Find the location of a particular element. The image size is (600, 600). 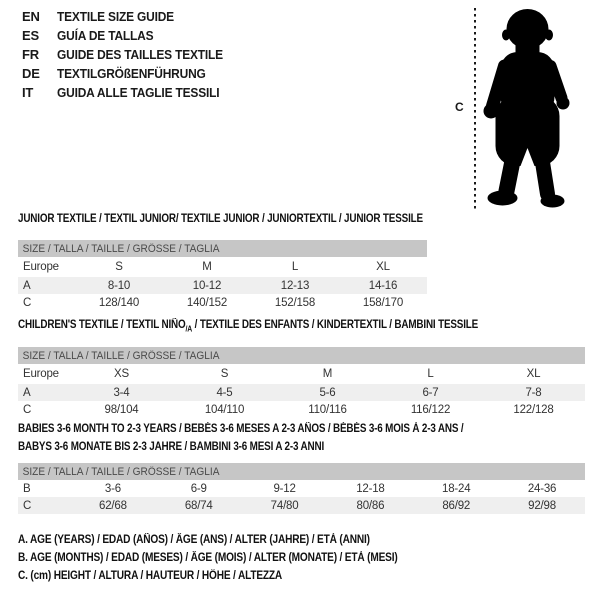

table-row: C 98/104 104/110 110/116 116/122 122/128 is located at coordinates (301, 409).